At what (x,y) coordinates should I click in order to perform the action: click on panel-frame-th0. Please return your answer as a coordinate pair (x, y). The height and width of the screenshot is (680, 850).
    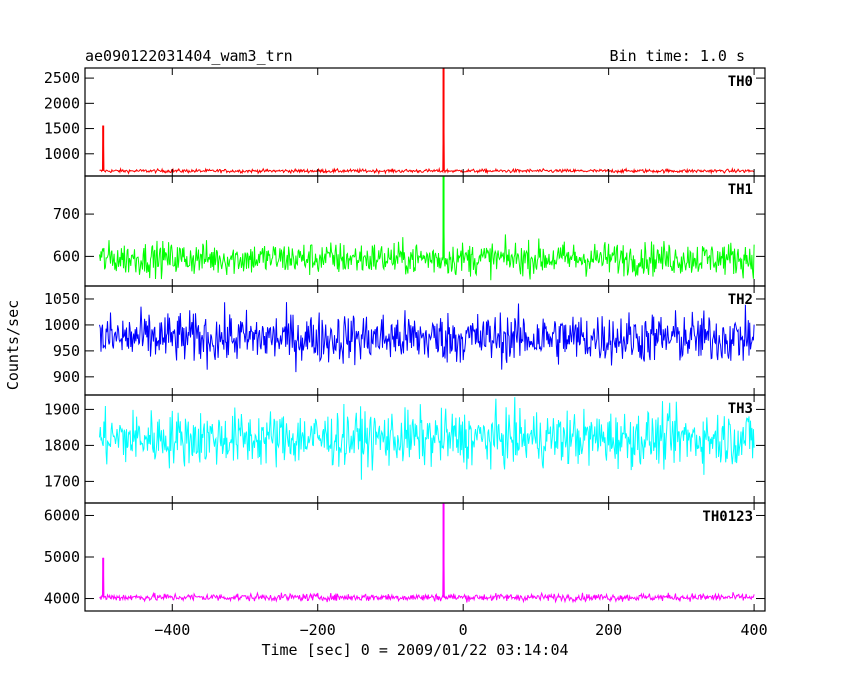
    Looking at the image, I should click on (425, 122).